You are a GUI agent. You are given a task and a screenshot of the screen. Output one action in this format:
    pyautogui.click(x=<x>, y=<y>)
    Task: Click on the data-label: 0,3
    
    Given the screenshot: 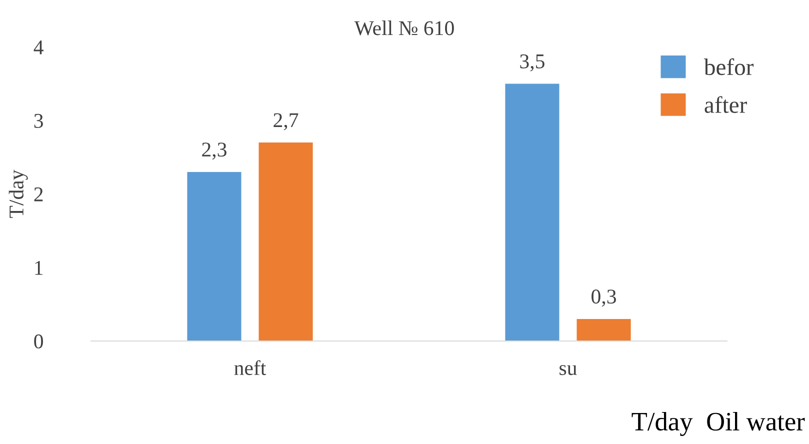 What is the action you would take?
    pyautogui.click(x=604, y=298)
    